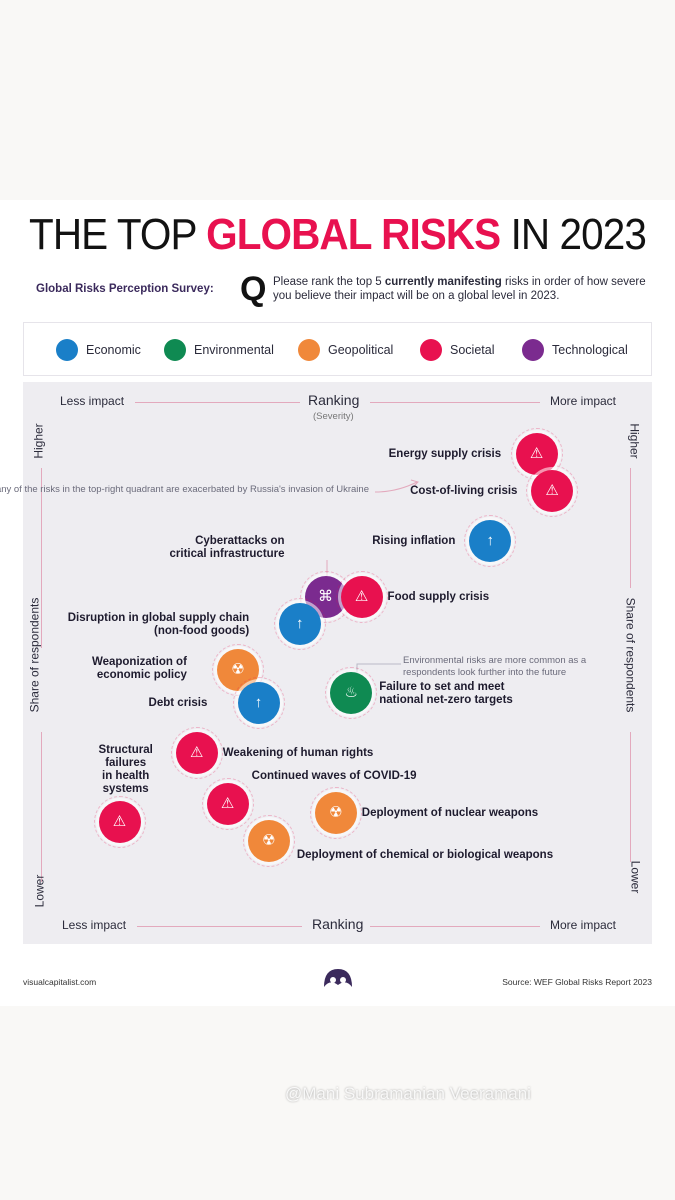 This screenshot has height=1200, width=675. I want to click on scatter-point-label: Cyberattacks on critical infrastructure, so click(227, 548).